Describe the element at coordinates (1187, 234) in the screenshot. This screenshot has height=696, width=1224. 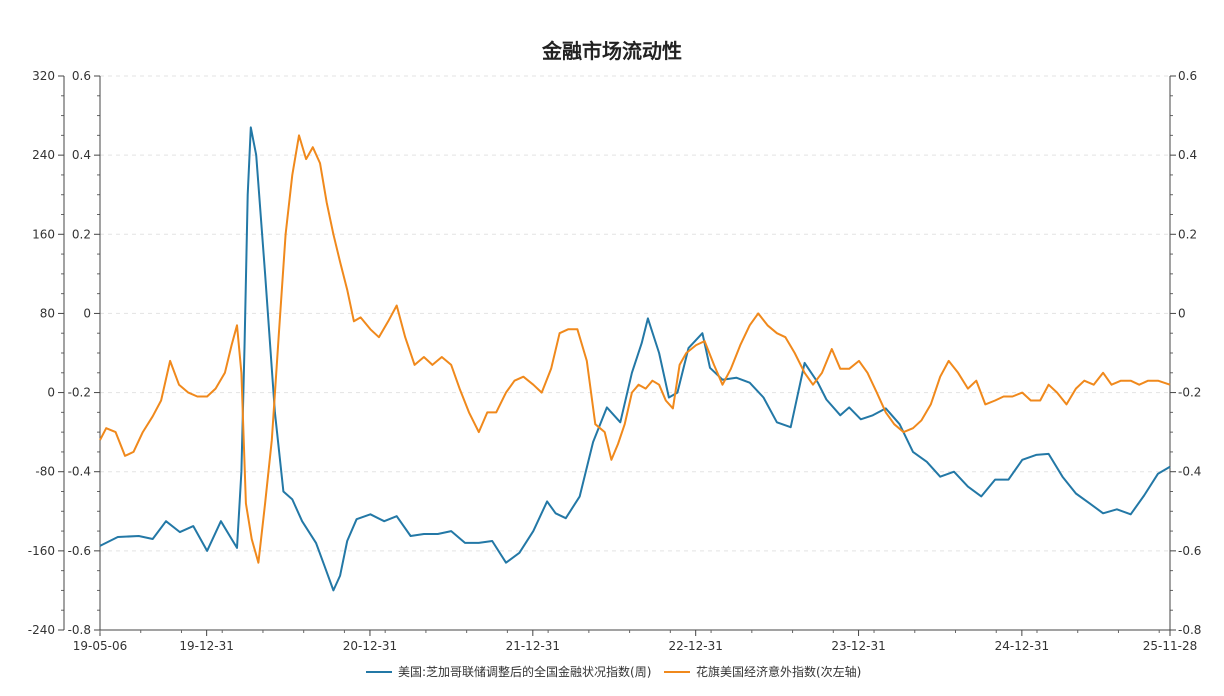
I see `y-right-tick-label: 0.2` at that location.